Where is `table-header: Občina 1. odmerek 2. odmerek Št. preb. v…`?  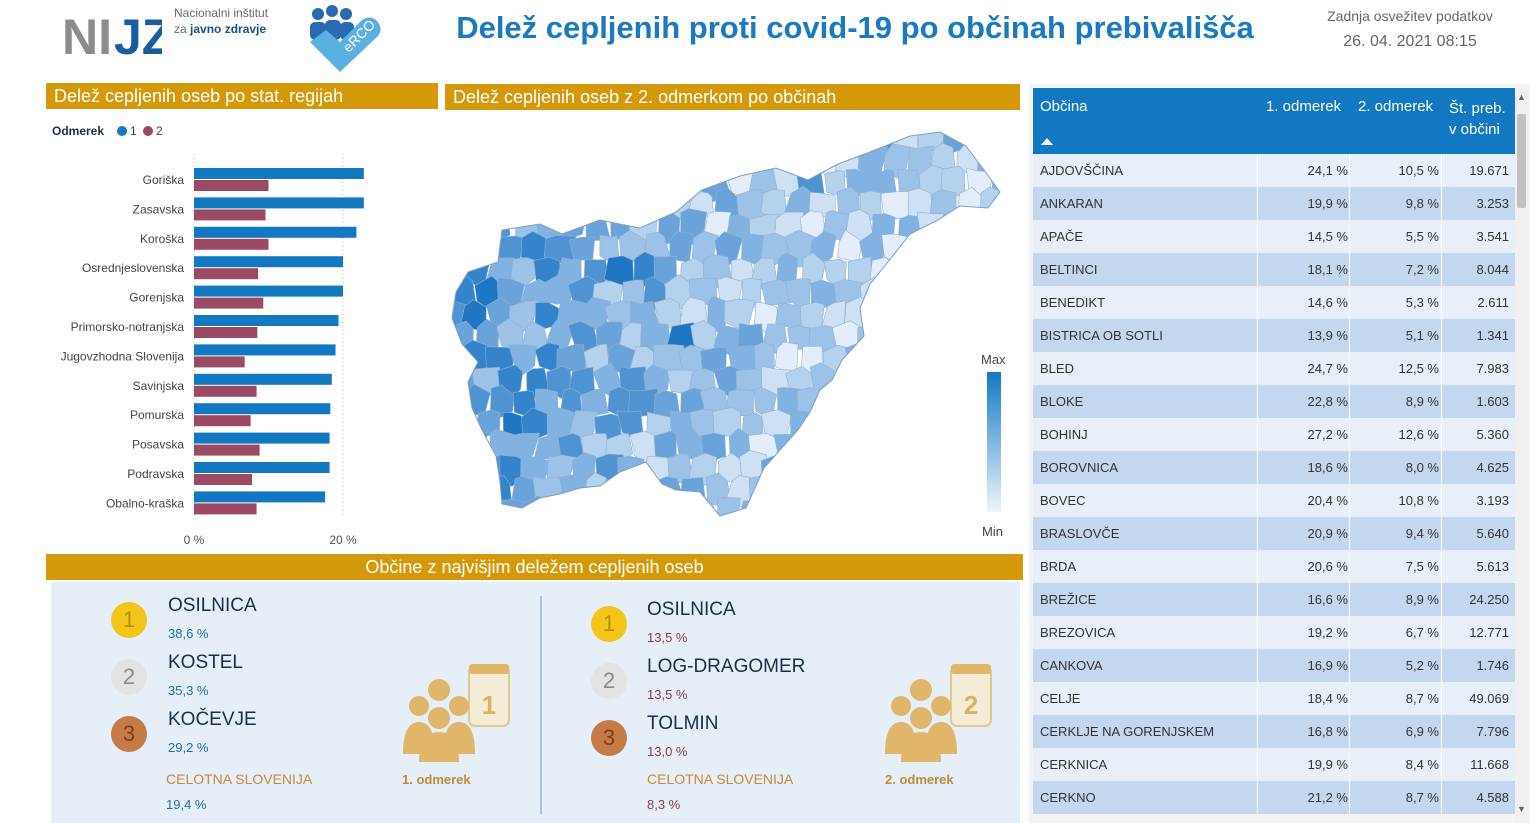 table-header: Občina 1. odmerek 2. odmerek Št. preb. v… is located at coordinates (1274, 121).